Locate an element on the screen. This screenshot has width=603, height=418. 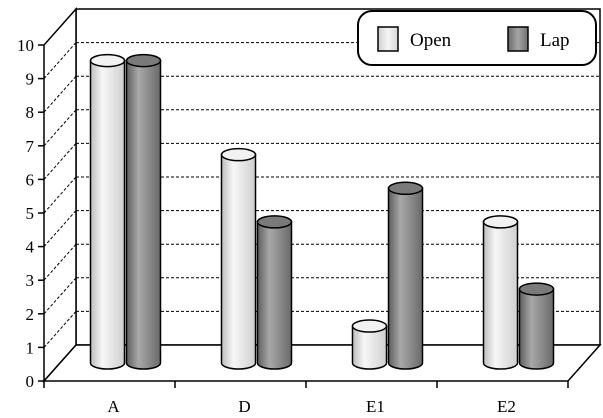
legend: Open Lap is located at coordinates (477, 38).